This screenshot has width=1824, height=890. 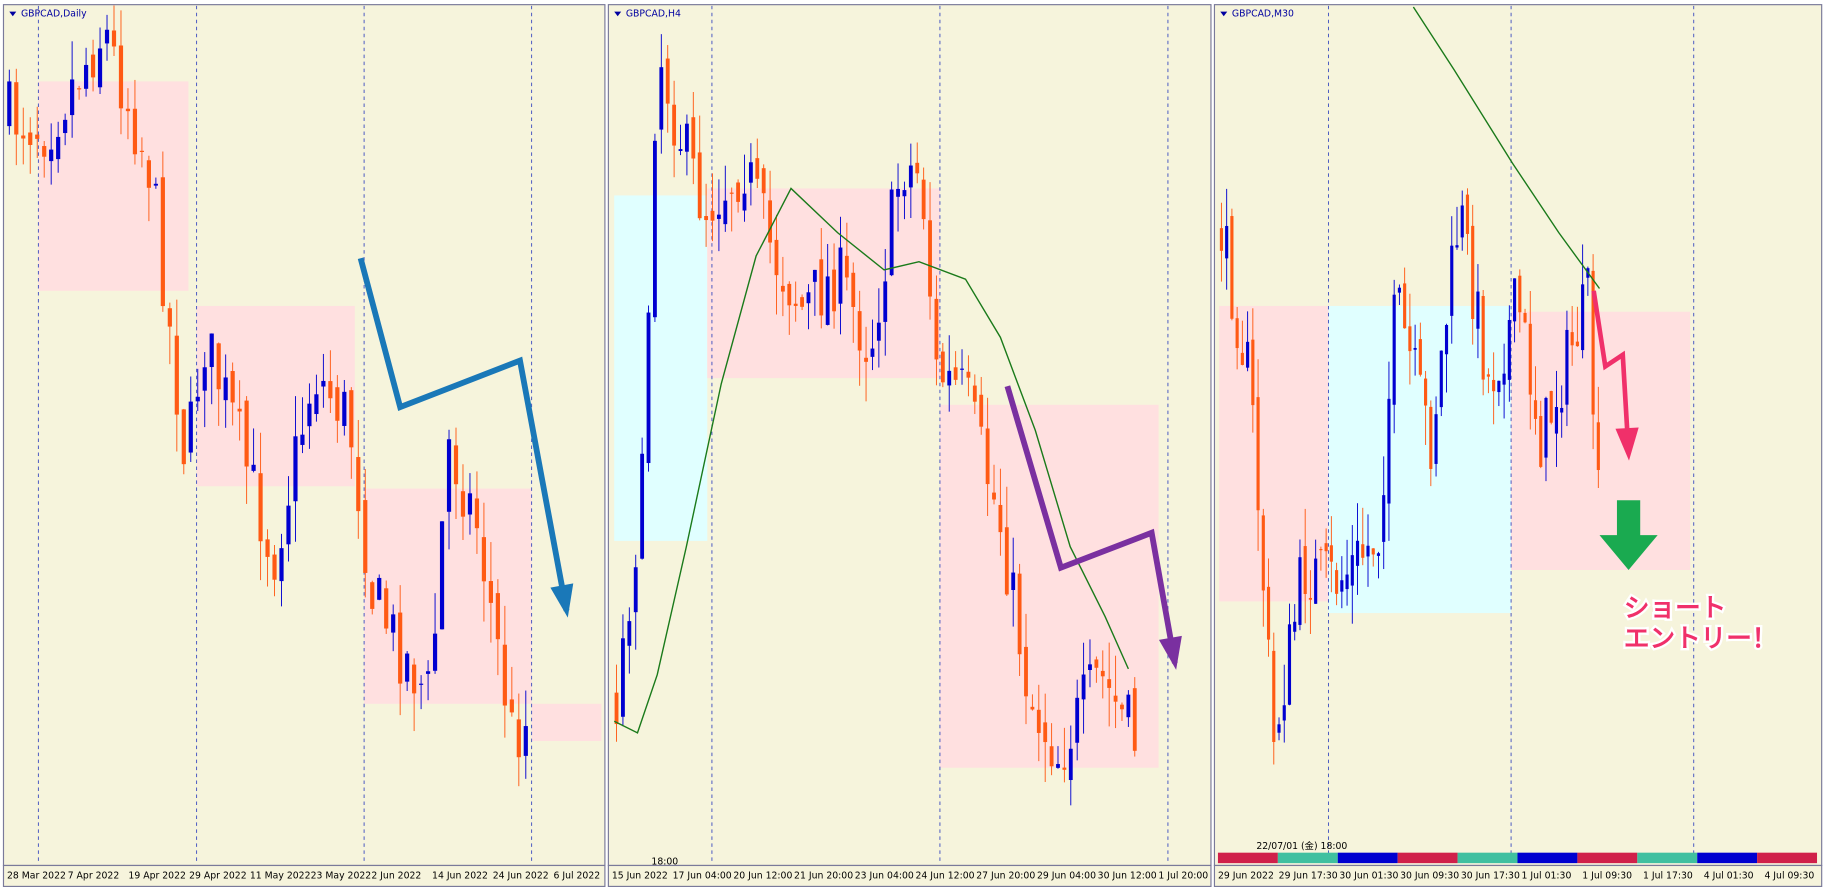 I want to click on x-axis-label: 29 Apr 2022, so click(x=217, y=875).